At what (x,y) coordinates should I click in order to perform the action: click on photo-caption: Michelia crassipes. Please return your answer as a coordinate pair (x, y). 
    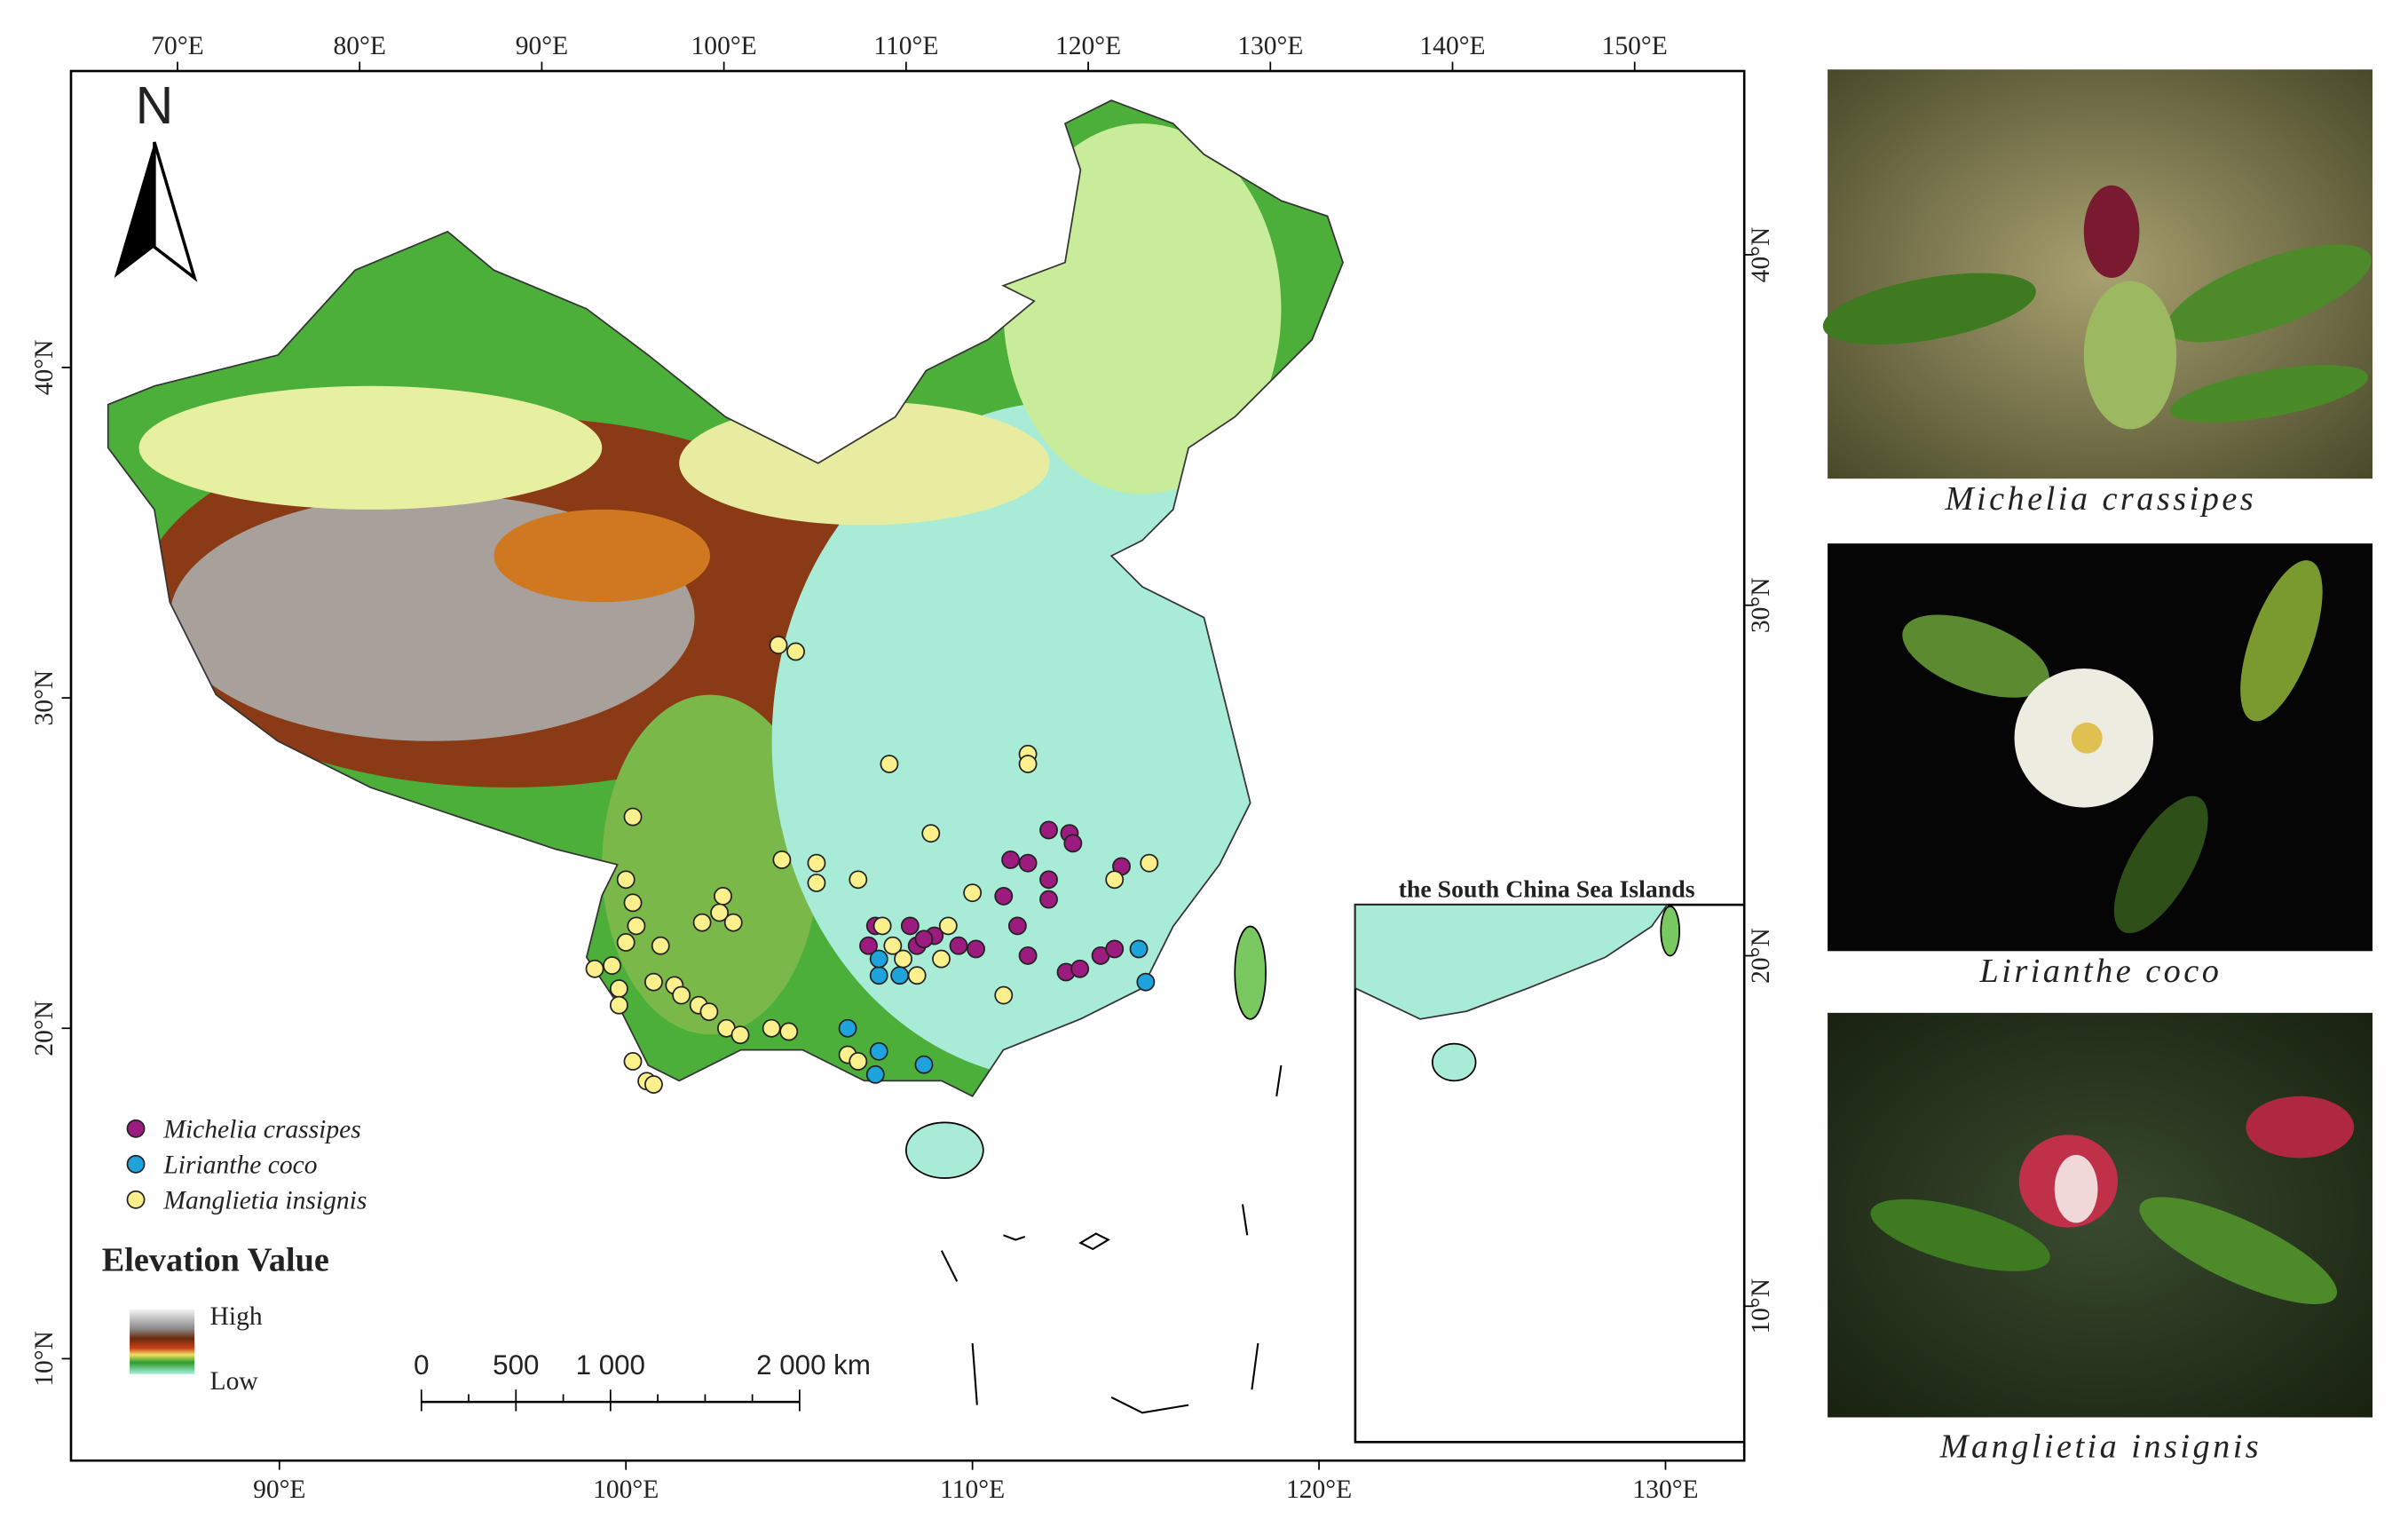
    Looking at the image, I should click on (2101, 499).